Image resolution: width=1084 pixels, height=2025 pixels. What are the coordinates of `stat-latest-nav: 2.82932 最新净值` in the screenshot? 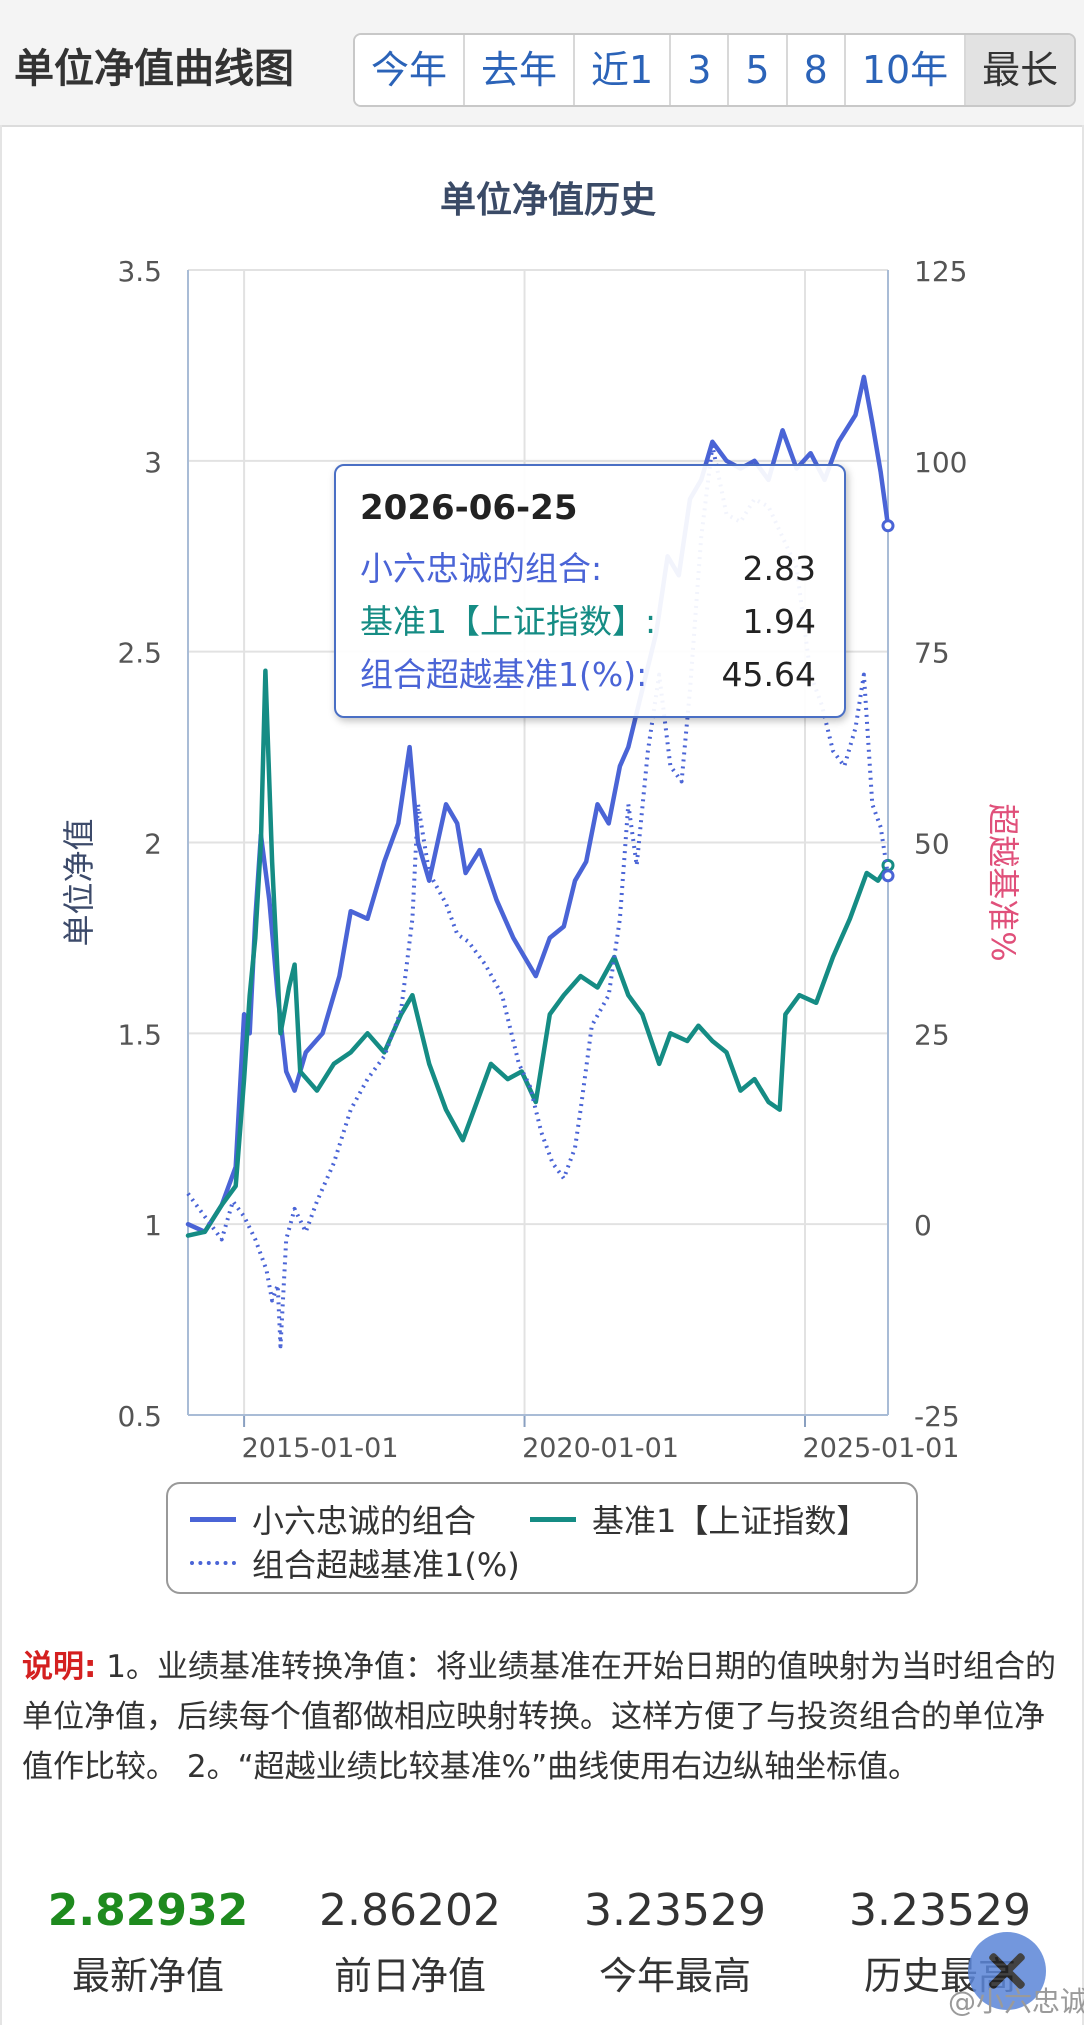 It's located at (148, 1942).